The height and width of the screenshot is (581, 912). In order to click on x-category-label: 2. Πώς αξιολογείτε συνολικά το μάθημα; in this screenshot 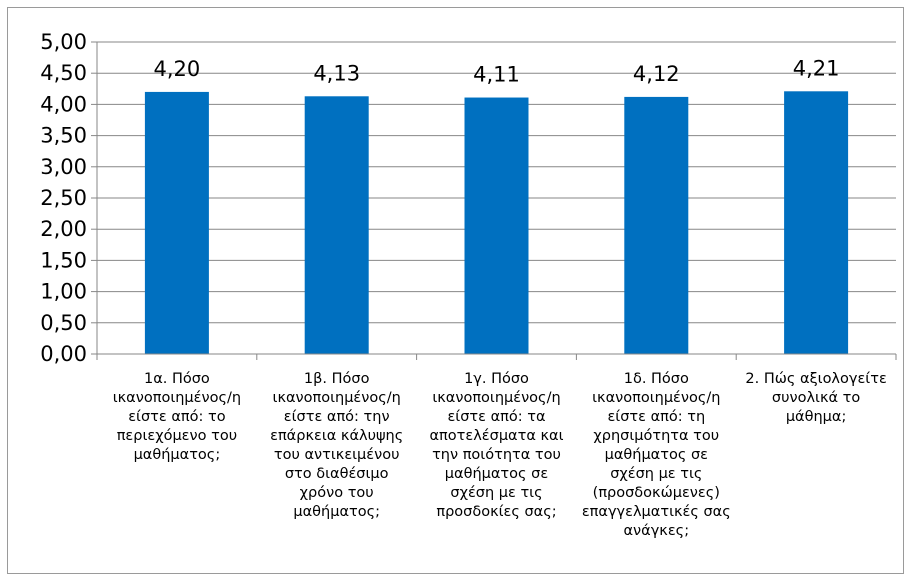, I will do `click(816, 398)`.